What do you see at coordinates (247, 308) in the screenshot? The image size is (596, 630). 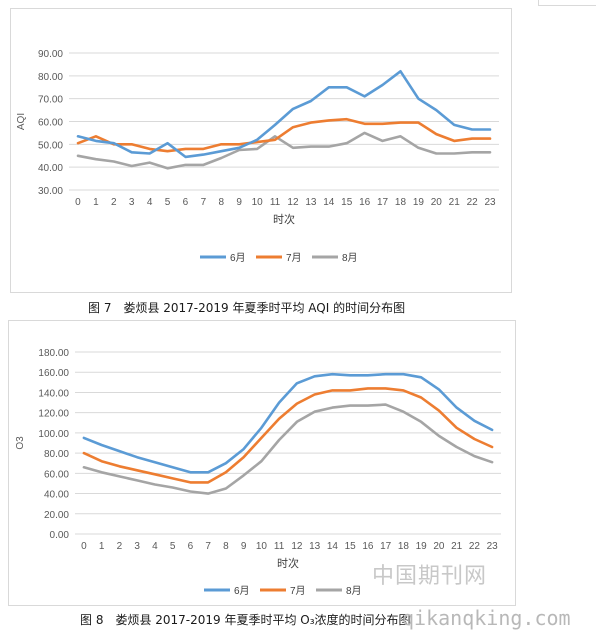 I see `figure-7-caption: 图 7 娄烦县 2017-2019 年夏季时平均 AQI 的时间分布图` at bounding box center [247, 308].